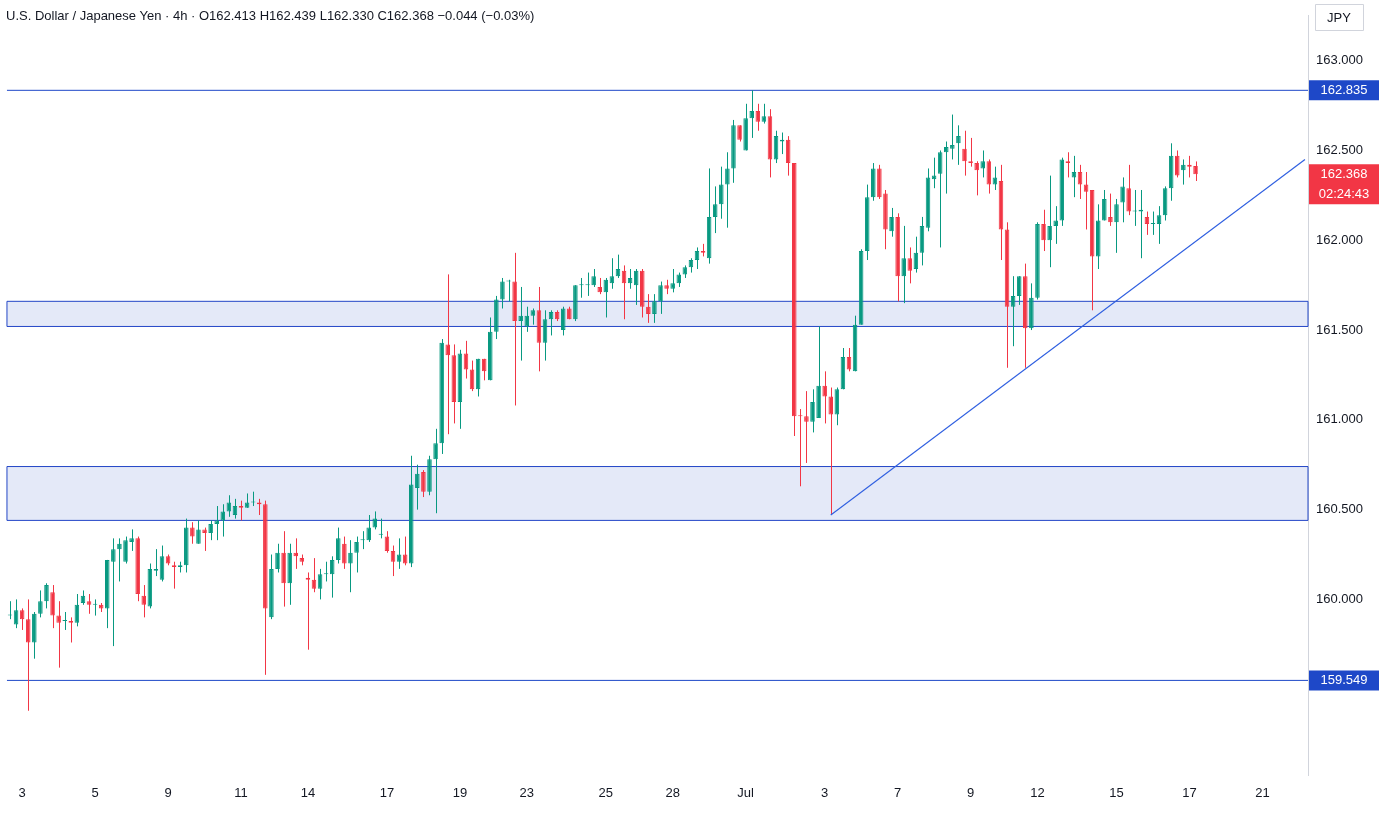  I want to click on ref-line-label: 162.835, so click(1344, 89).